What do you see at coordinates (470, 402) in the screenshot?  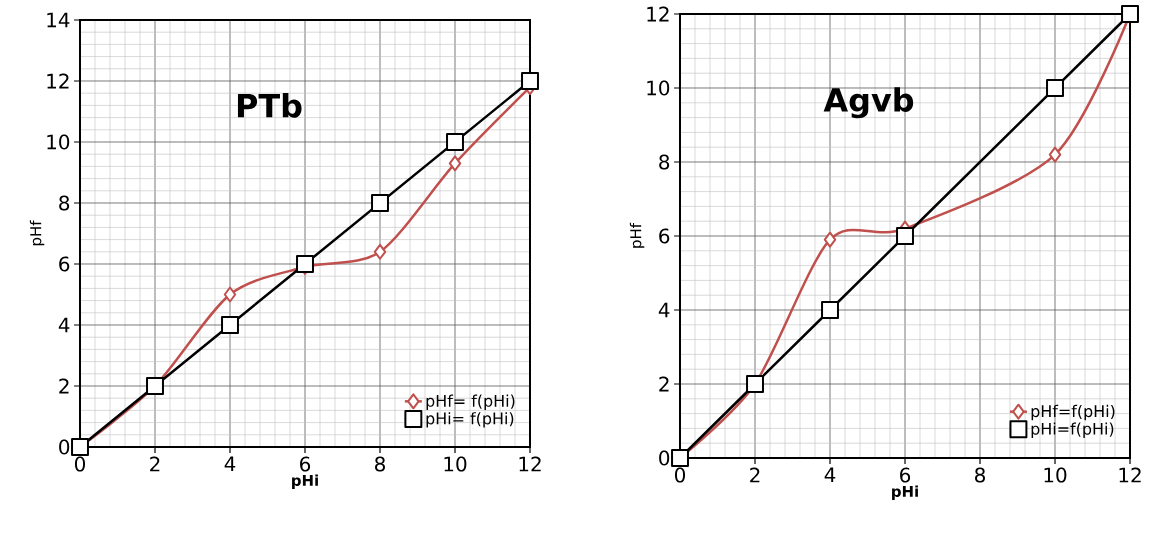 I see `legend-label: pHf= f(pHi)` at bounding box center [470, 402].